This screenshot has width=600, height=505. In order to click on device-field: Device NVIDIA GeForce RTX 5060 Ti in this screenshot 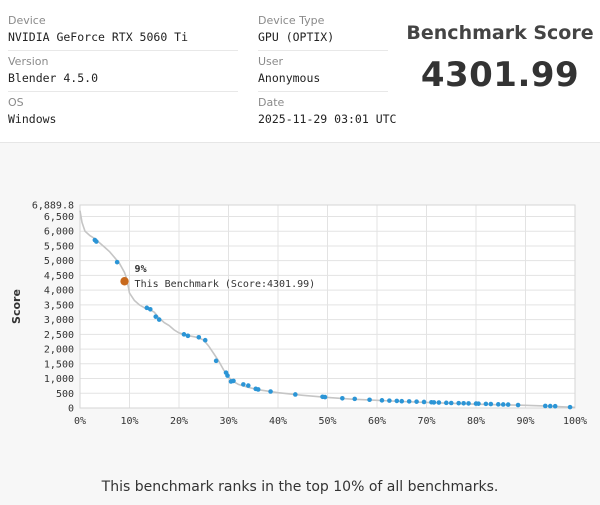, I will do `click(98, 29)`.